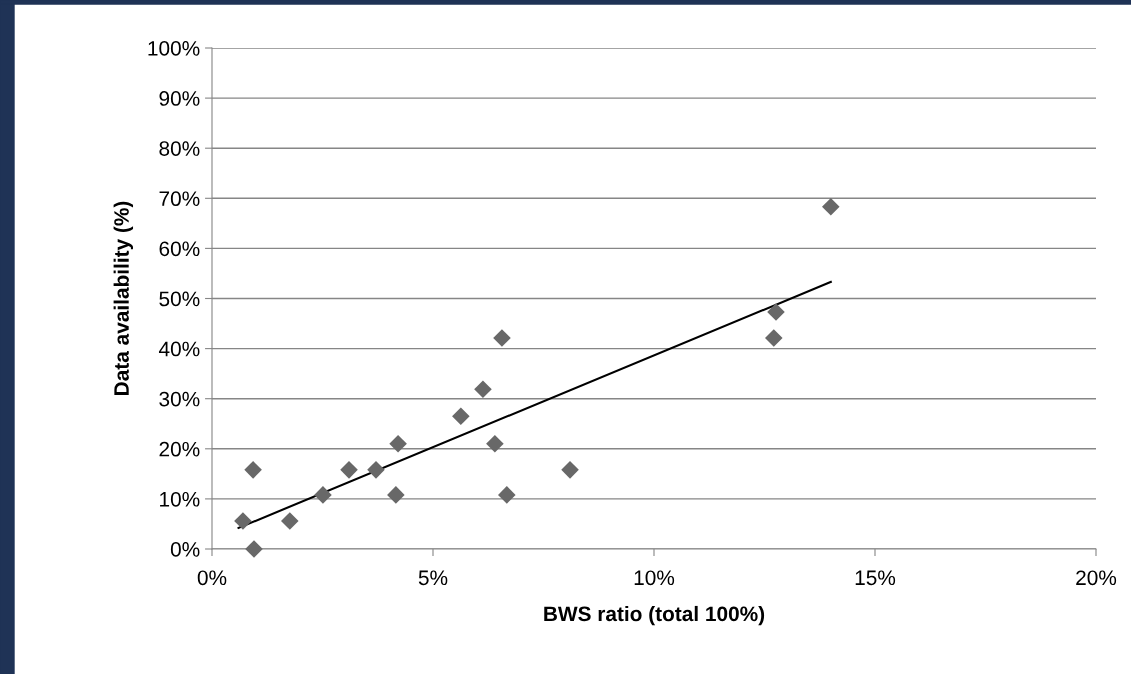 The height and width of the screenshot is (674, 1131). I want to click on y-tick-label: 50%, so click(179, 299).